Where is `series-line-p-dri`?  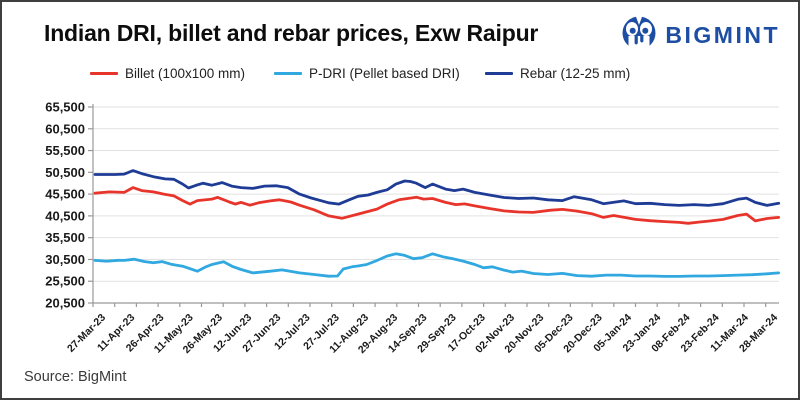 series-line-p-dri is located at coordinates (437, 265).